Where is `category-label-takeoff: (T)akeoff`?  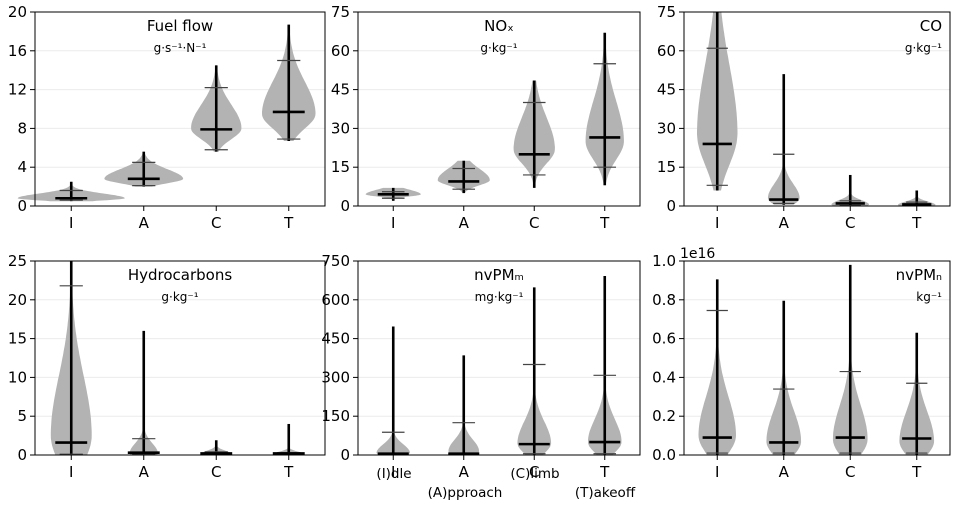 category-label-takeoff: (T)akeoff is located at coordinates (605, 493).